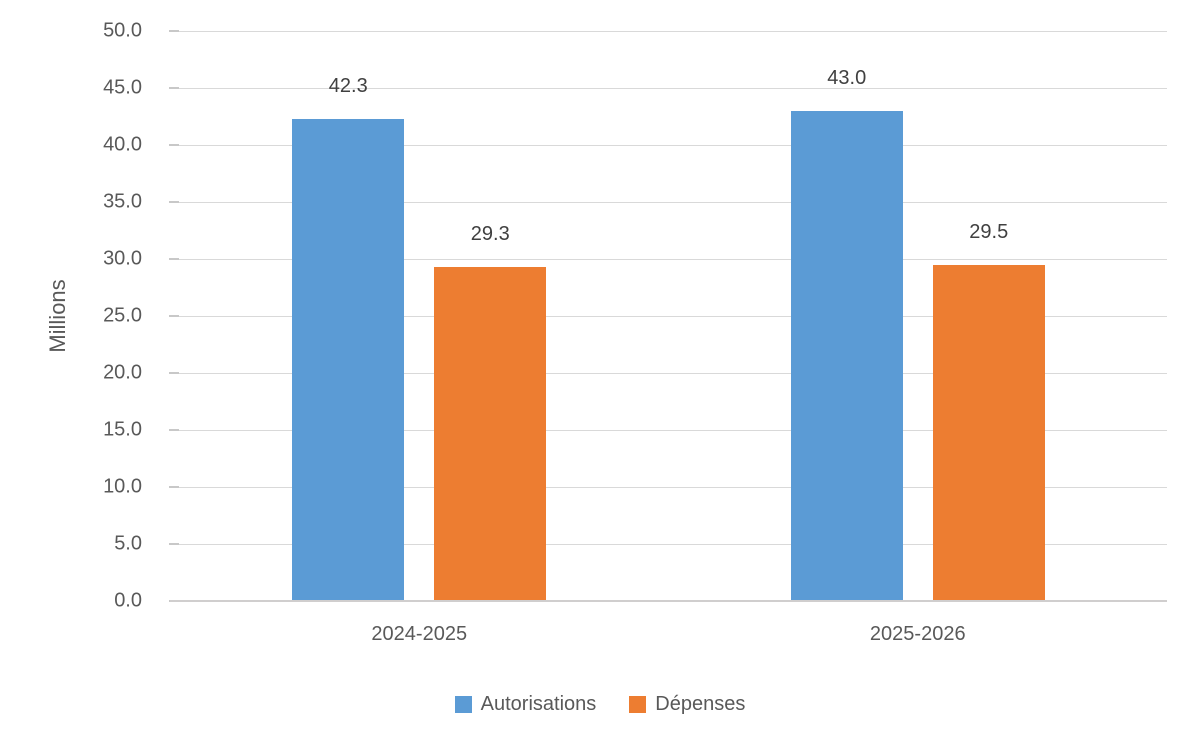 The height and width of the screenshot is (752, 1200). I want to click on y-tick-label: 10.0, so click(122, 486).